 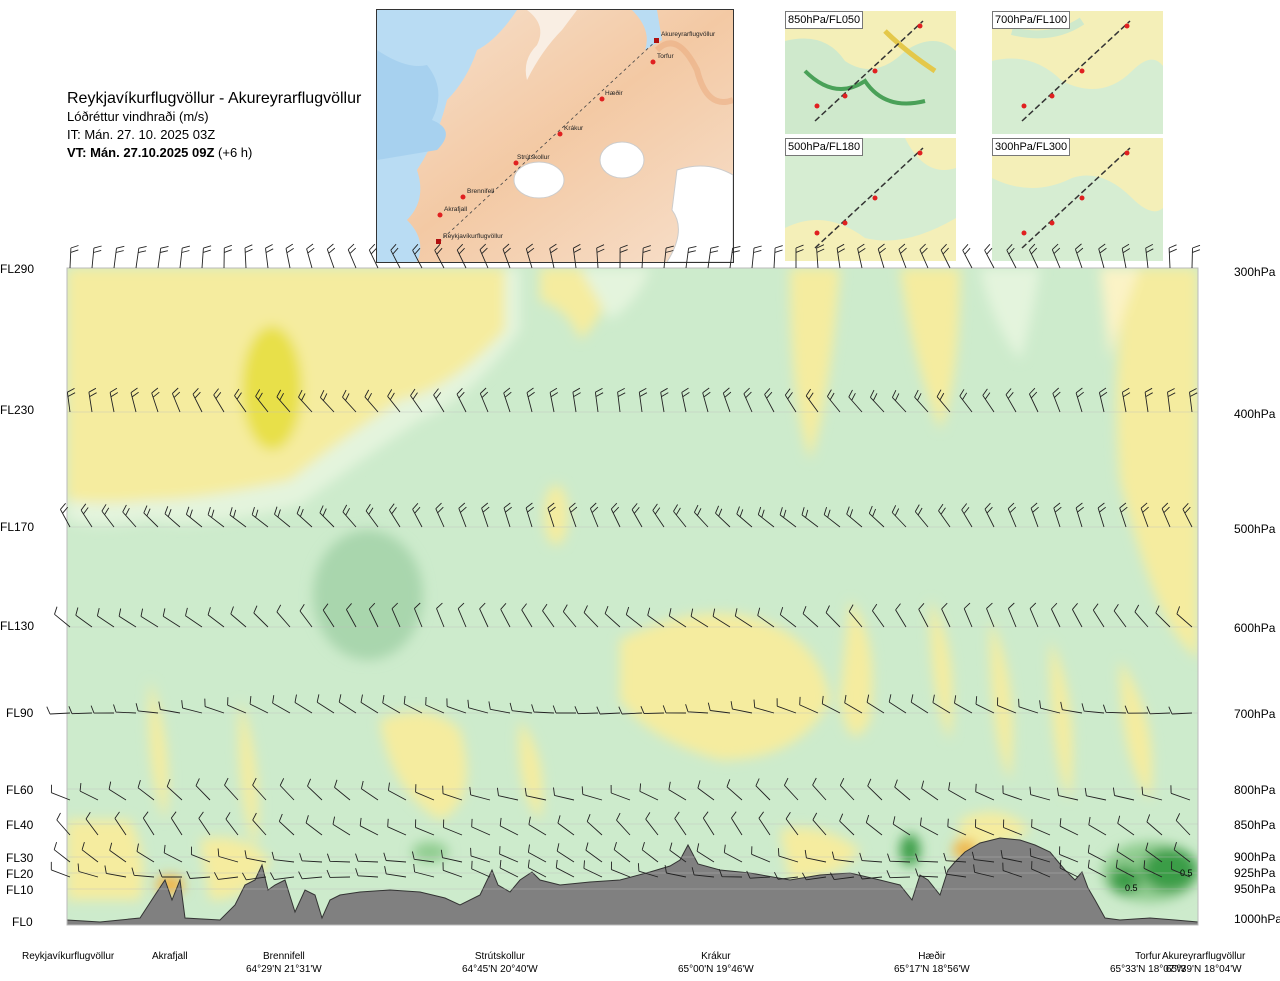 I want to click on station-krakur: Krákur 65°00'N 19°46'W, so click(x=716, y=963).